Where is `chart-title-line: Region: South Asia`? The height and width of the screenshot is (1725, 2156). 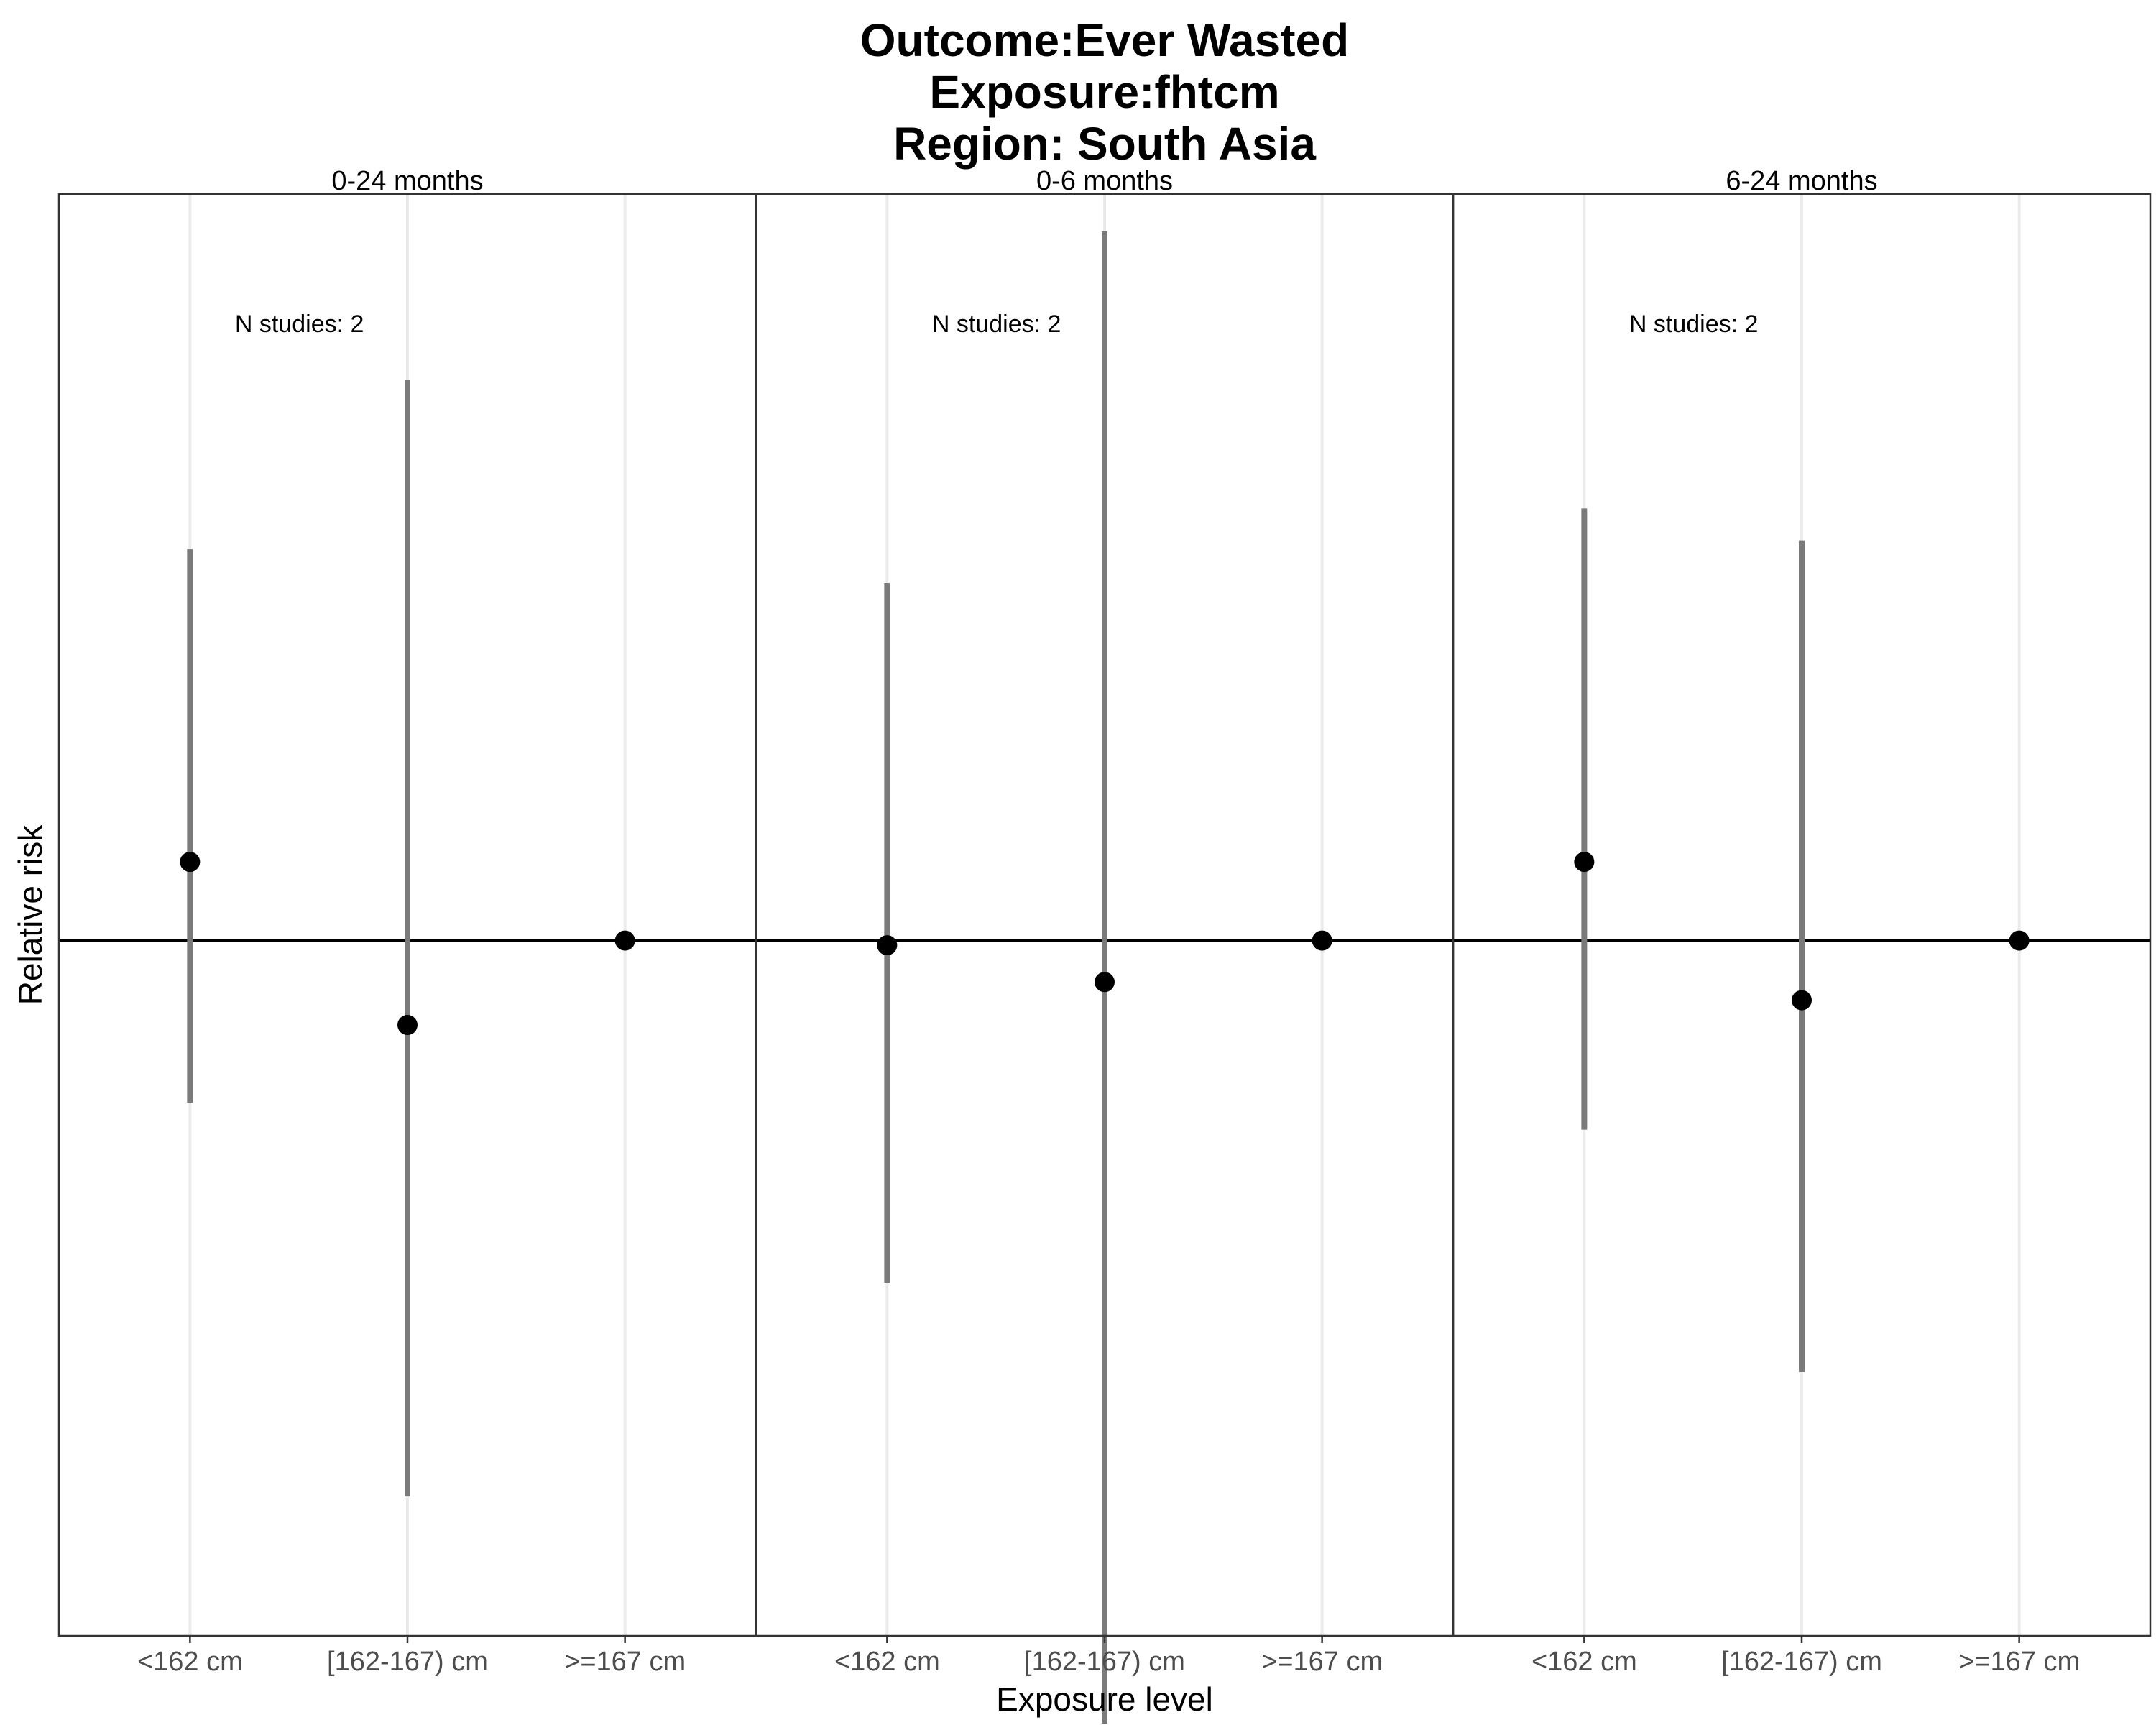
chart-title-line: Region: South Asia is located at coordinates (1104, 144).